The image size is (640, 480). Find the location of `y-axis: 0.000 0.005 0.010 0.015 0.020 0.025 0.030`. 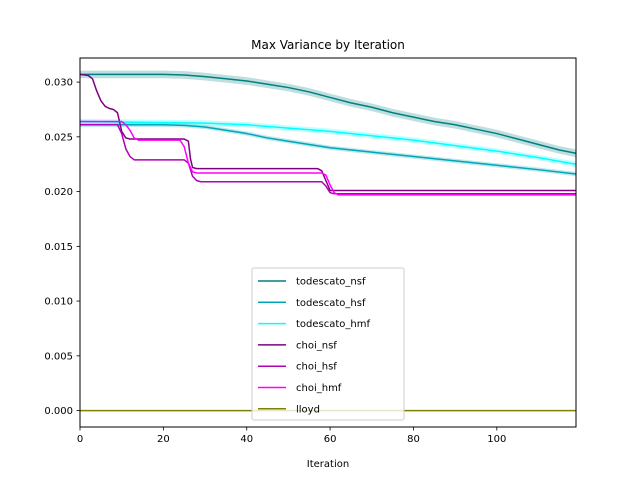

y-axis: 0.000 0.005 0.010 0.015 0.020 0.025 0.030 is located at coordinates (62, 247).